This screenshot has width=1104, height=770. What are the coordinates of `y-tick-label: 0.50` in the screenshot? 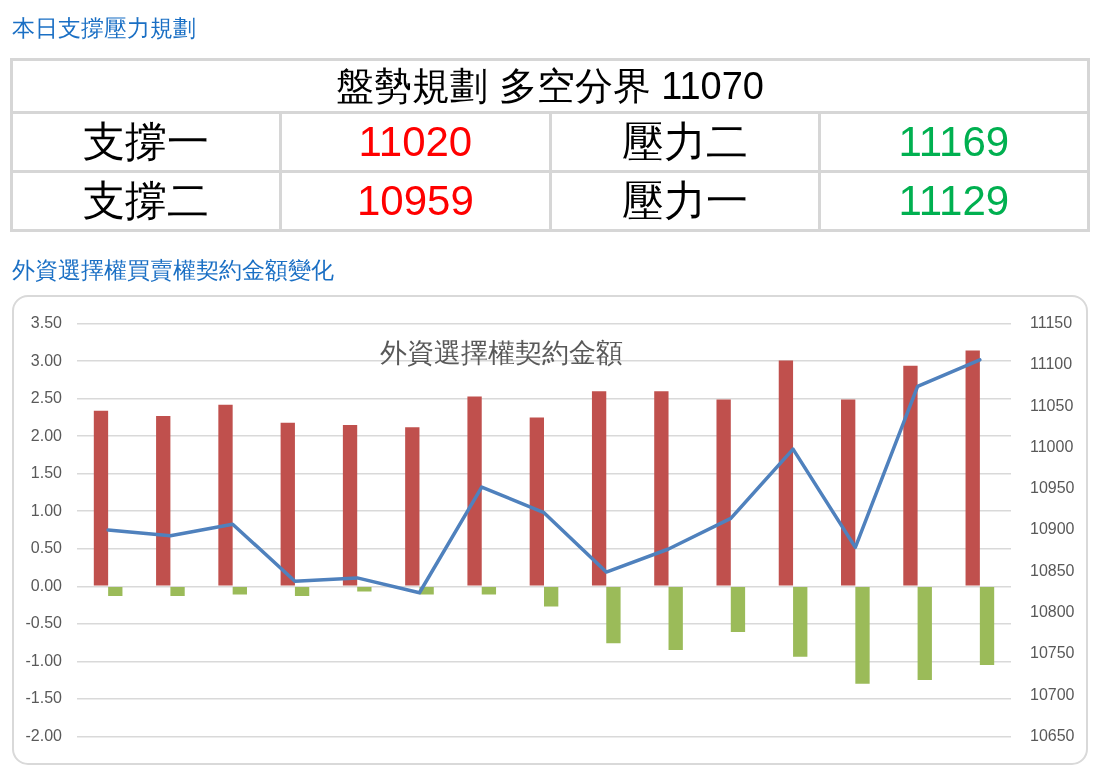 It's located at (46, 548).